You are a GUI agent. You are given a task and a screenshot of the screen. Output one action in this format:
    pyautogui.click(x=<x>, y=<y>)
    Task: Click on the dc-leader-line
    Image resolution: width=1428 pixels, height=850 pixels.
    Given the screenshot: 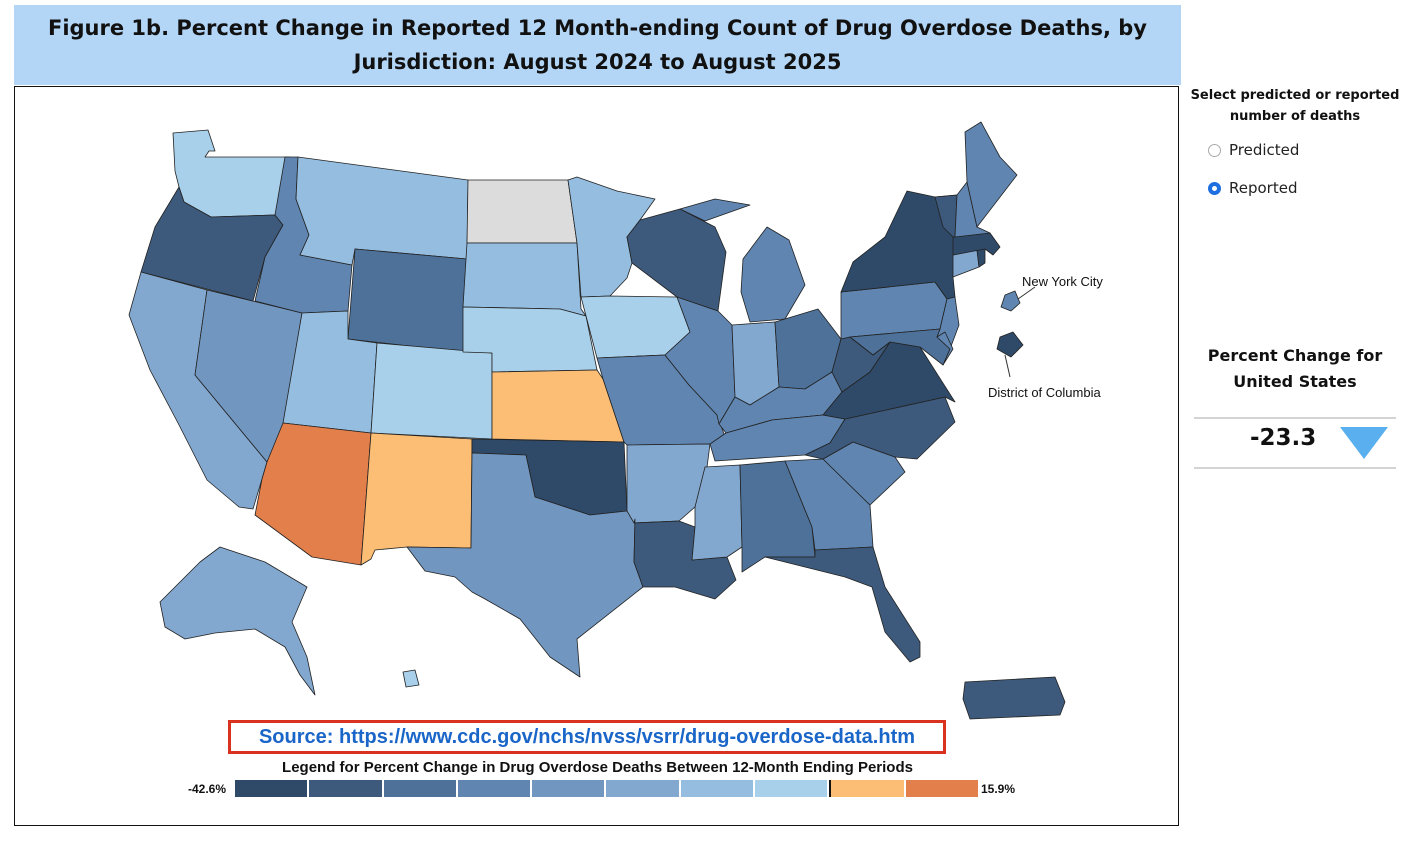 What is the action you would take?
    pyautogui.click(x=1007, y=366)
    